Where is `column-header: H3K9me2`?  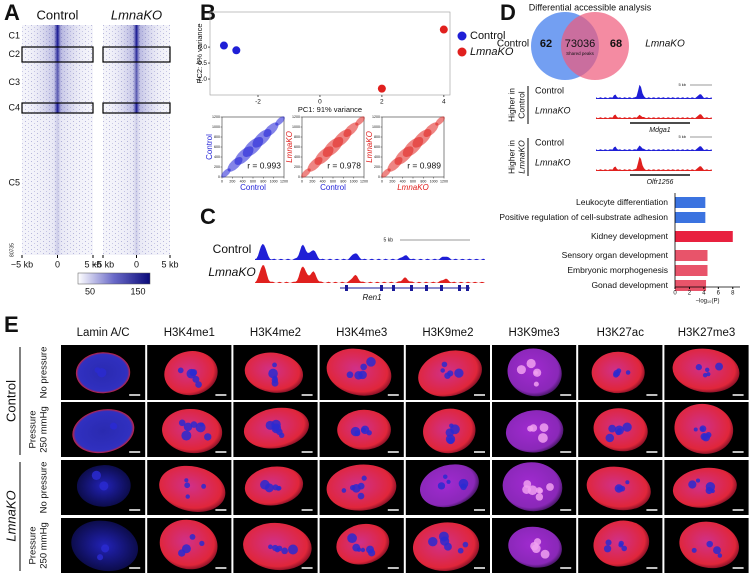
column-header: H3K9me2 is located at coordinates (447, 333).